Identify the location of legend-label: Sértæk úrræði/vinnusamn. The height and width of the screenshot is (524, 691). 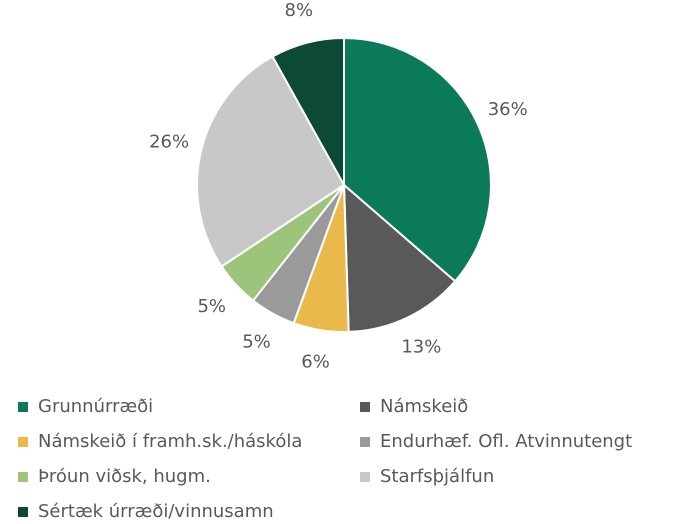
(156, 511).